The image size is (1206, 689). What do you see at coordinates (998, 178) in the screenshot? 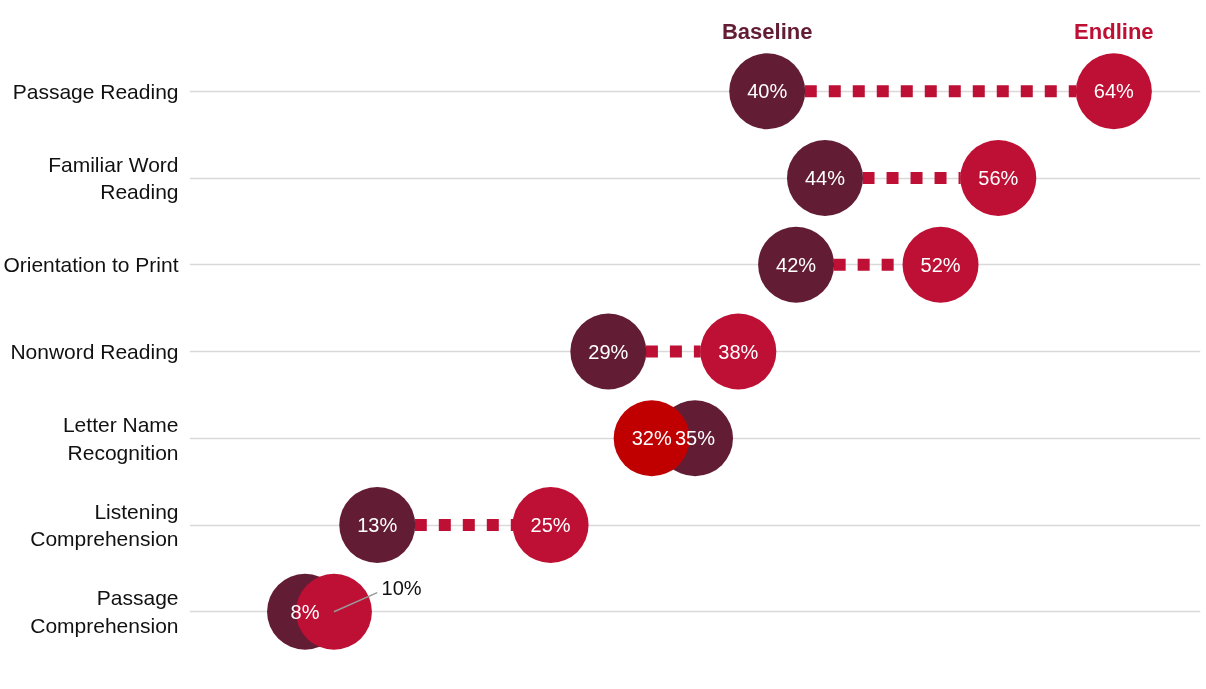
I see `data-label: 56%` at bounding box center [998, 178].